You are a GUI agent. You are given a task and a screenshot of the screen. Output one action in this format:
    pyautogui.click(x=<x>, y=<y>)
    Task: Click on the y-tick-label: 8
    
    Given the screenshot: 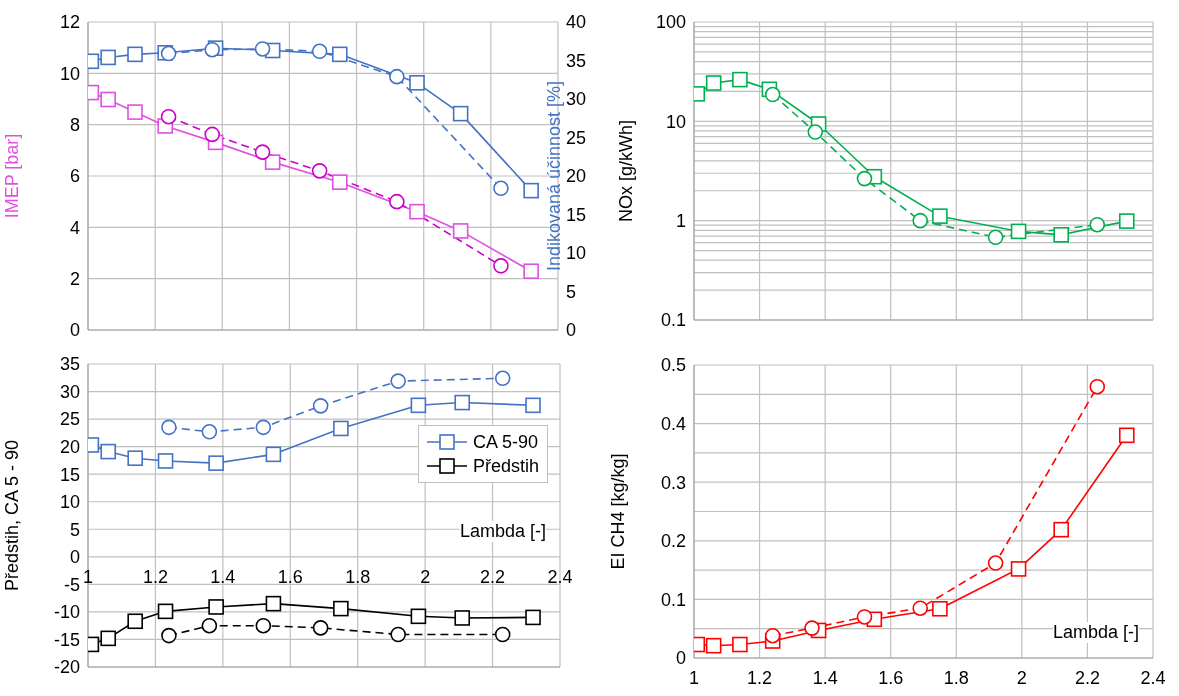 What is the action you would take?
    pyautogui.click(x=74, y=125)
    